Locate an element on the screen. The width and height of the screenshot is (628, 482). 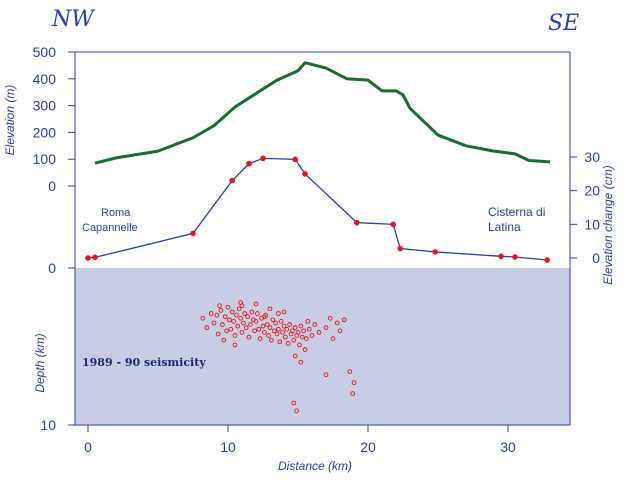
x-tick-label: 20 is located at coordinates (368, 447).